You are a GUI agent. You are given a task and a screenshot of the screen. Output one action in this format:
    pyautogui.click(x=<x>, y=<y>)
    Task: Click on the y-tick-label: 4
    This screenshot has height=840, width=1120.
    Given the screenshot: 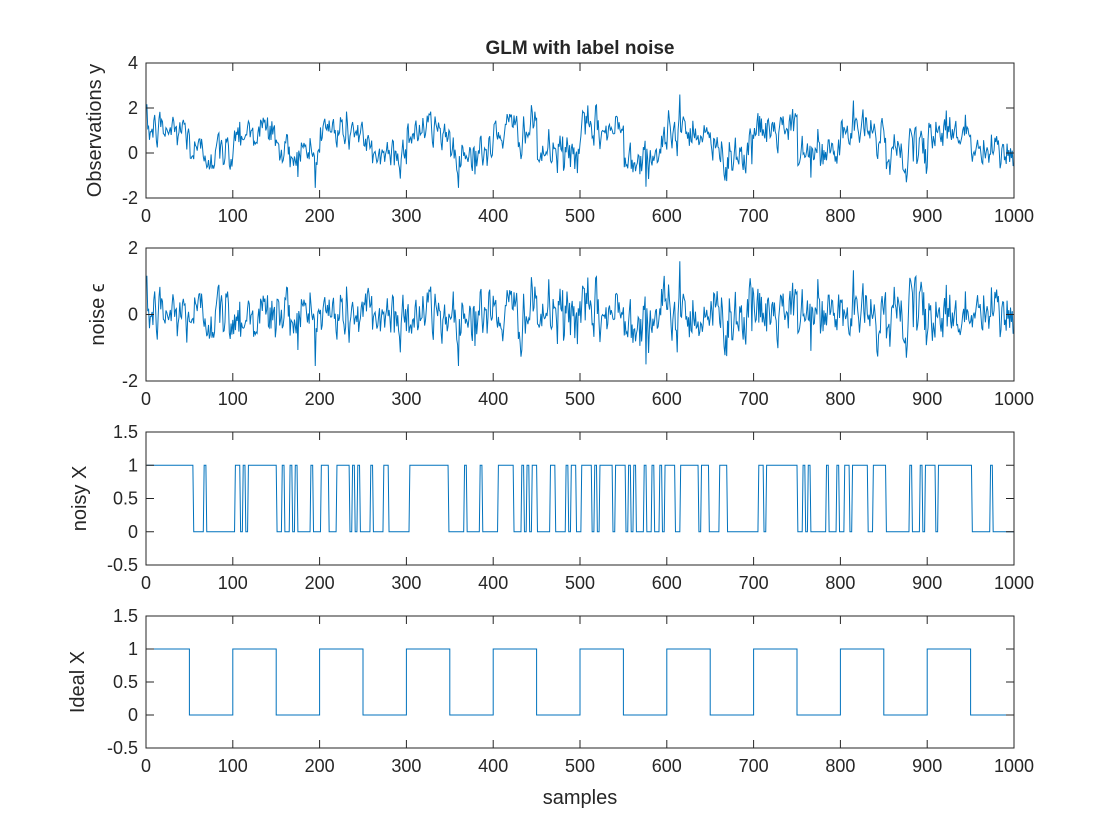 What is the action you would take?
    pyautogui.click(x=133, y=63)
    